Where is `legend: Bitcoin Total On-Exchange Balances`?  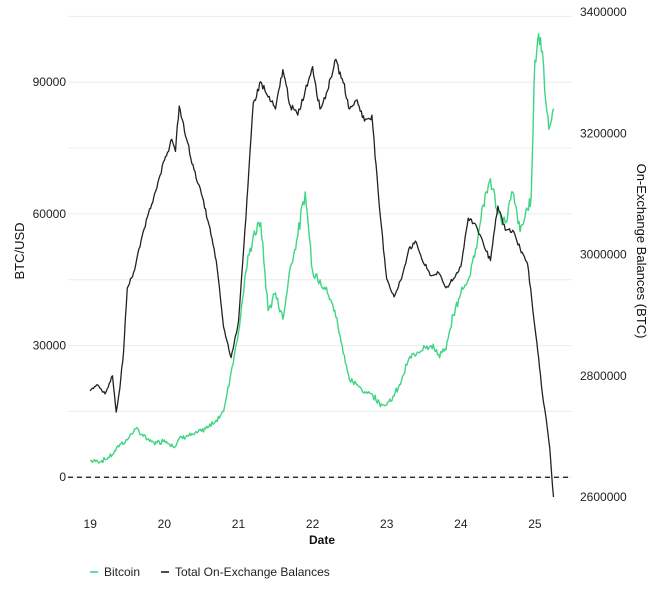
legend: Bitcoin Total On-Exchange Balances is located at coordinates (210, 572).